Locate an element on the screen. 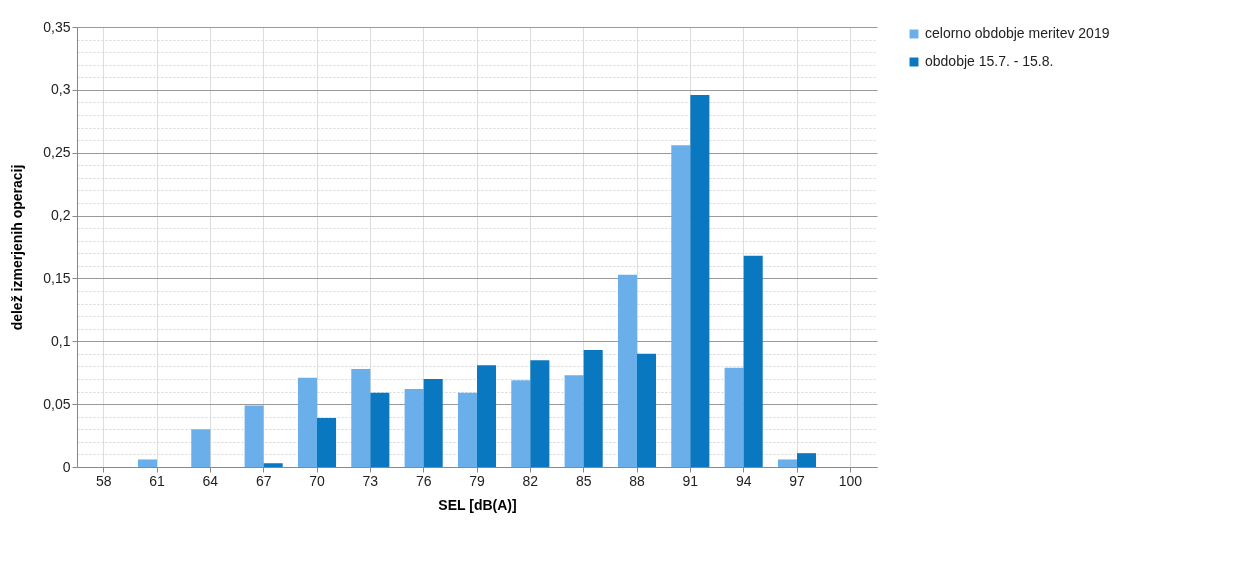 The width and height of the screenshot is (1251, 586). y-tick-label: 0,1 is located at coordinates (61, 340).